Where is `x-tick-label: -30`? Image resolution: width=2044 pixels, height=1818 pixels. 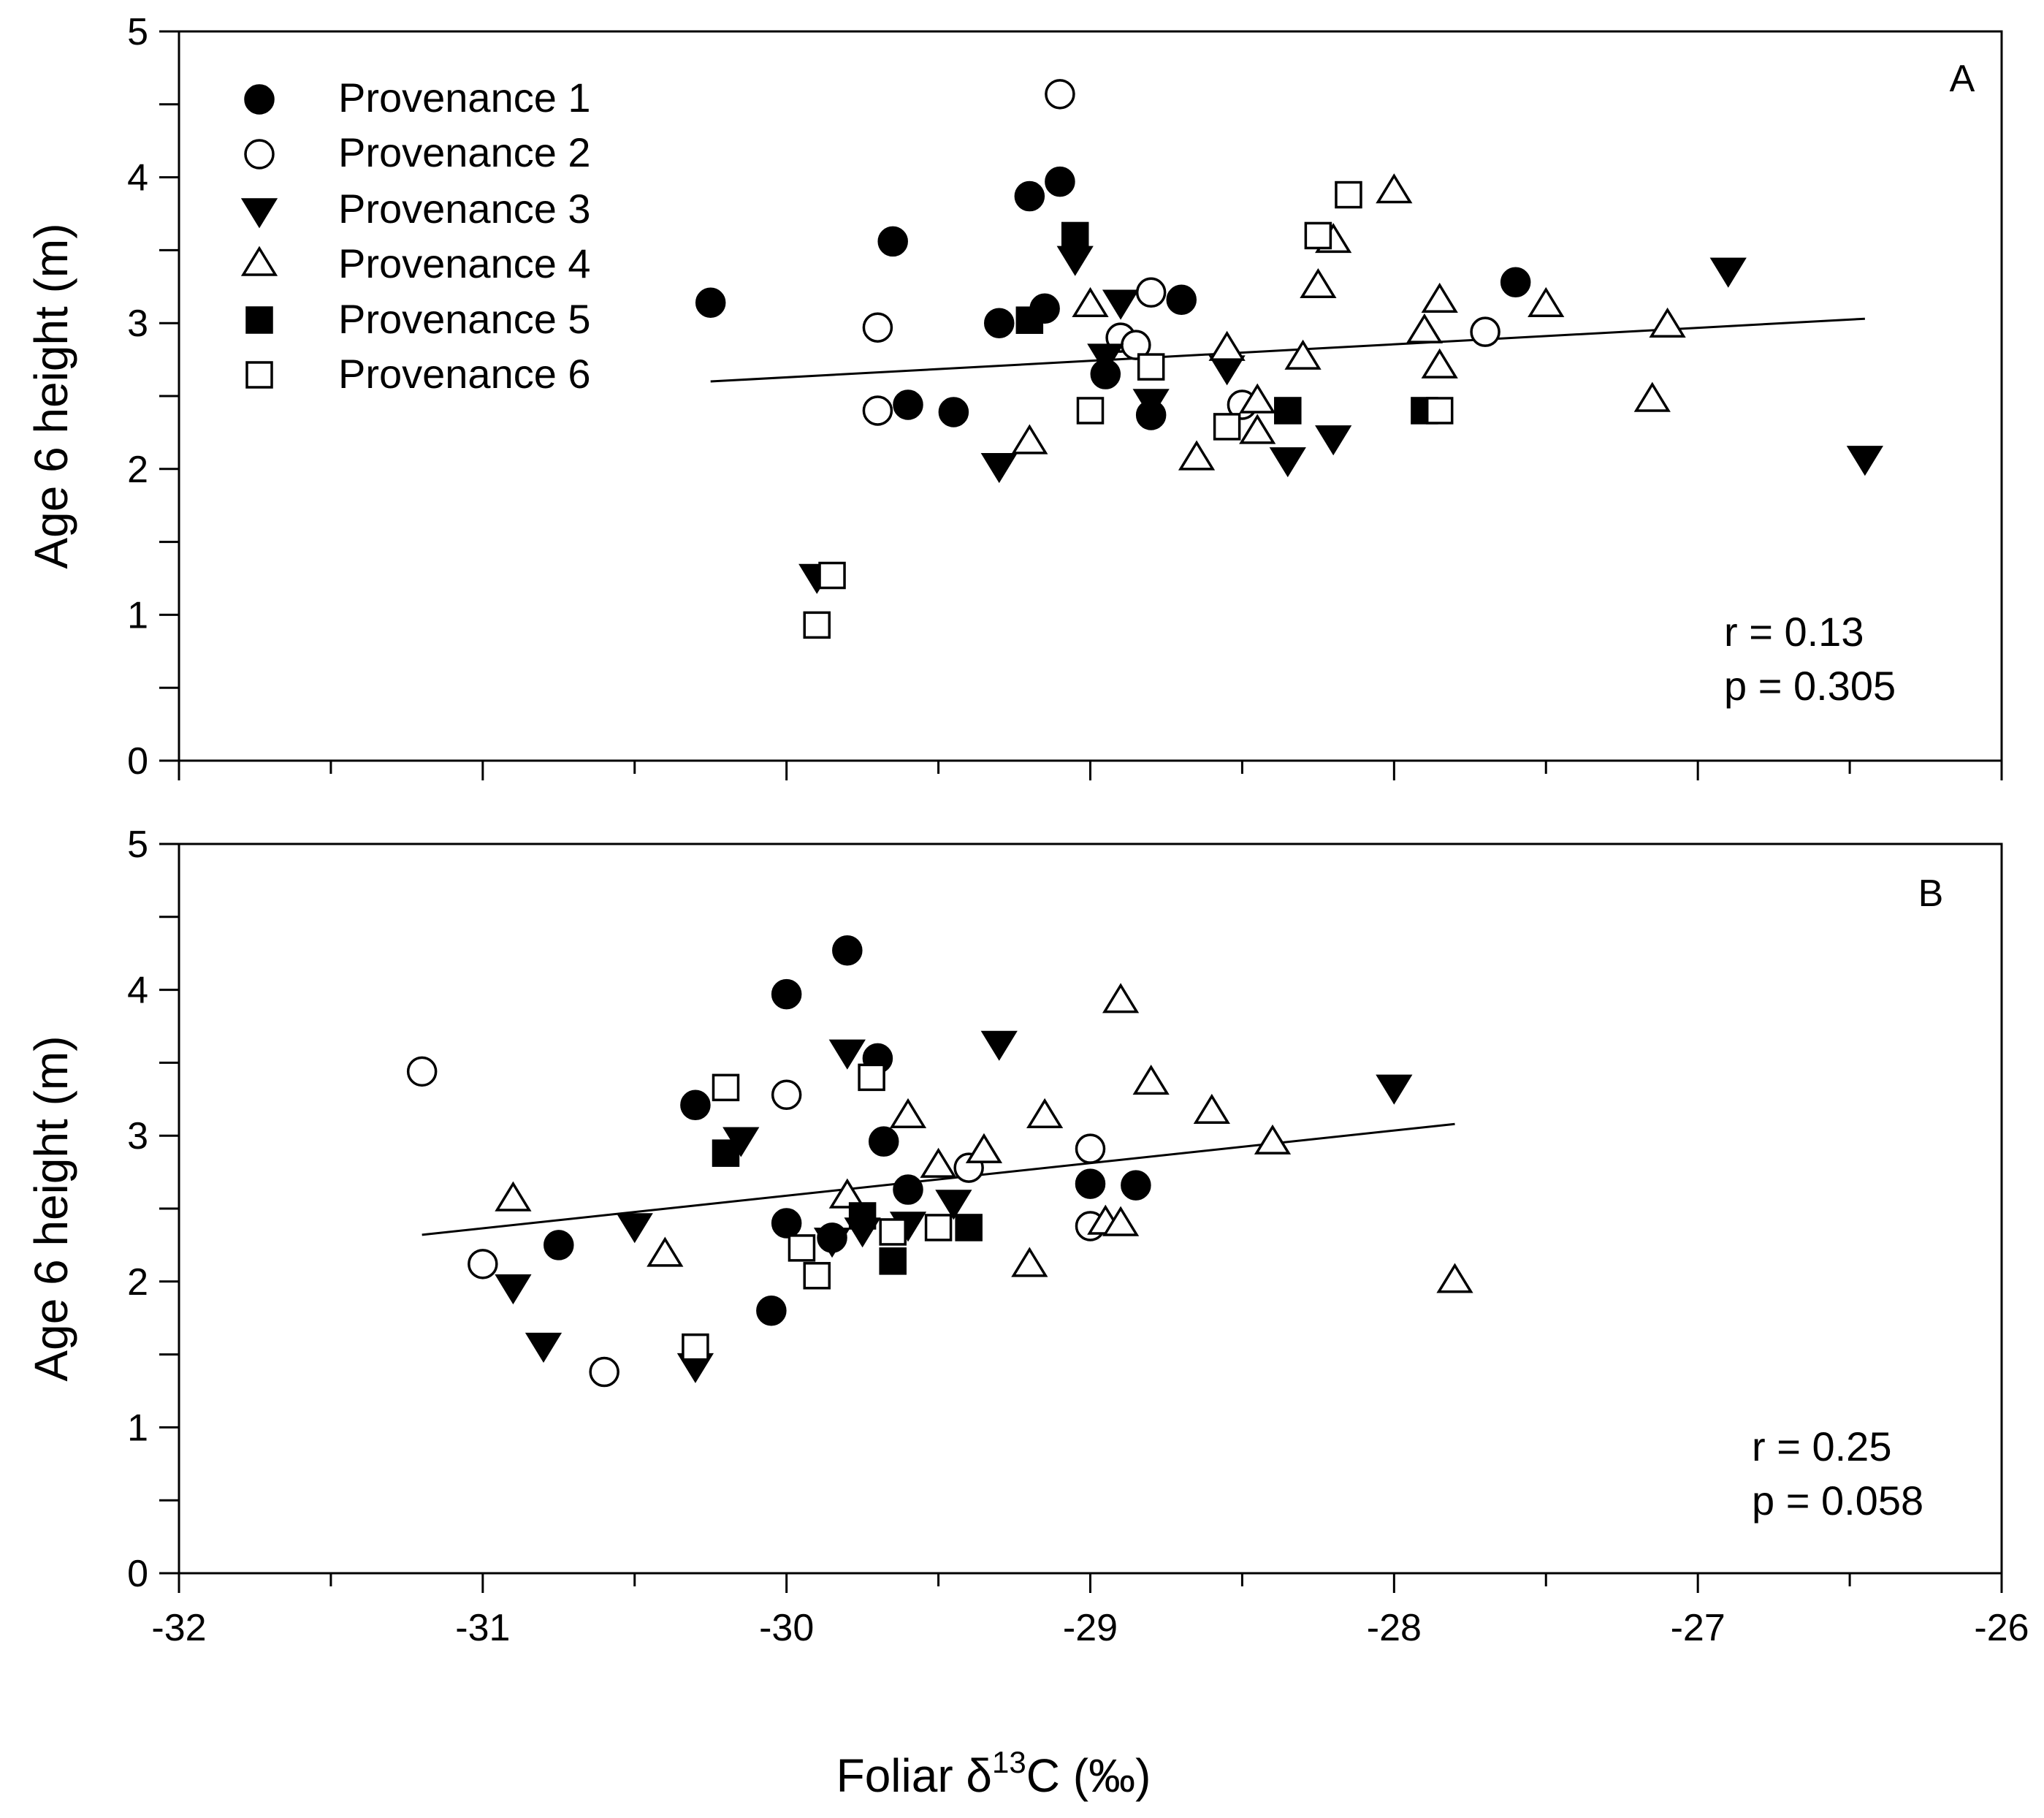
x-tick-label: -30 is located at coordinates (786, 1628).